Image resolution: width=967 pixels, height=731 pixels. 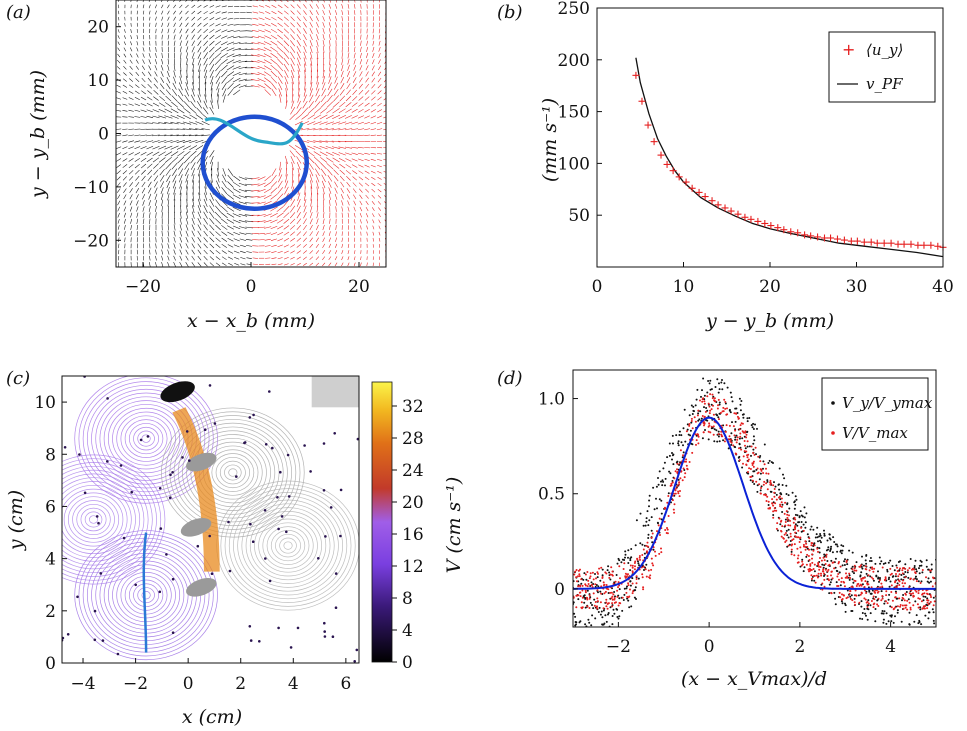 What do you see at coordinates (382, 522) in the screenshot?
I see `colorbar` at bounding box center [382, 522].